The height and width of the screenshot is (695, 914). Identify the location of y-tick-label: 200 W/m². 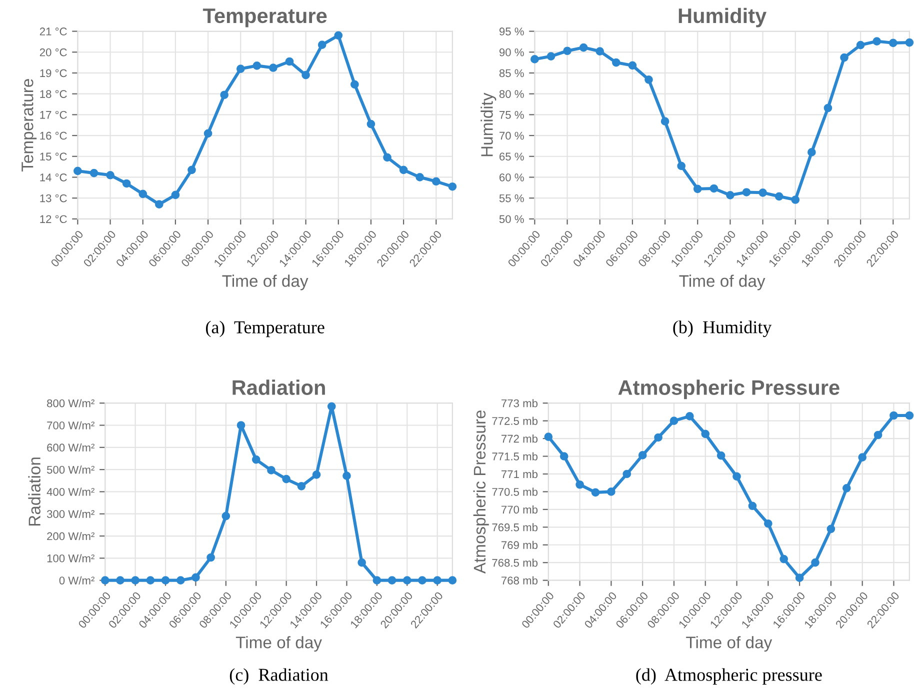
(70, 536).